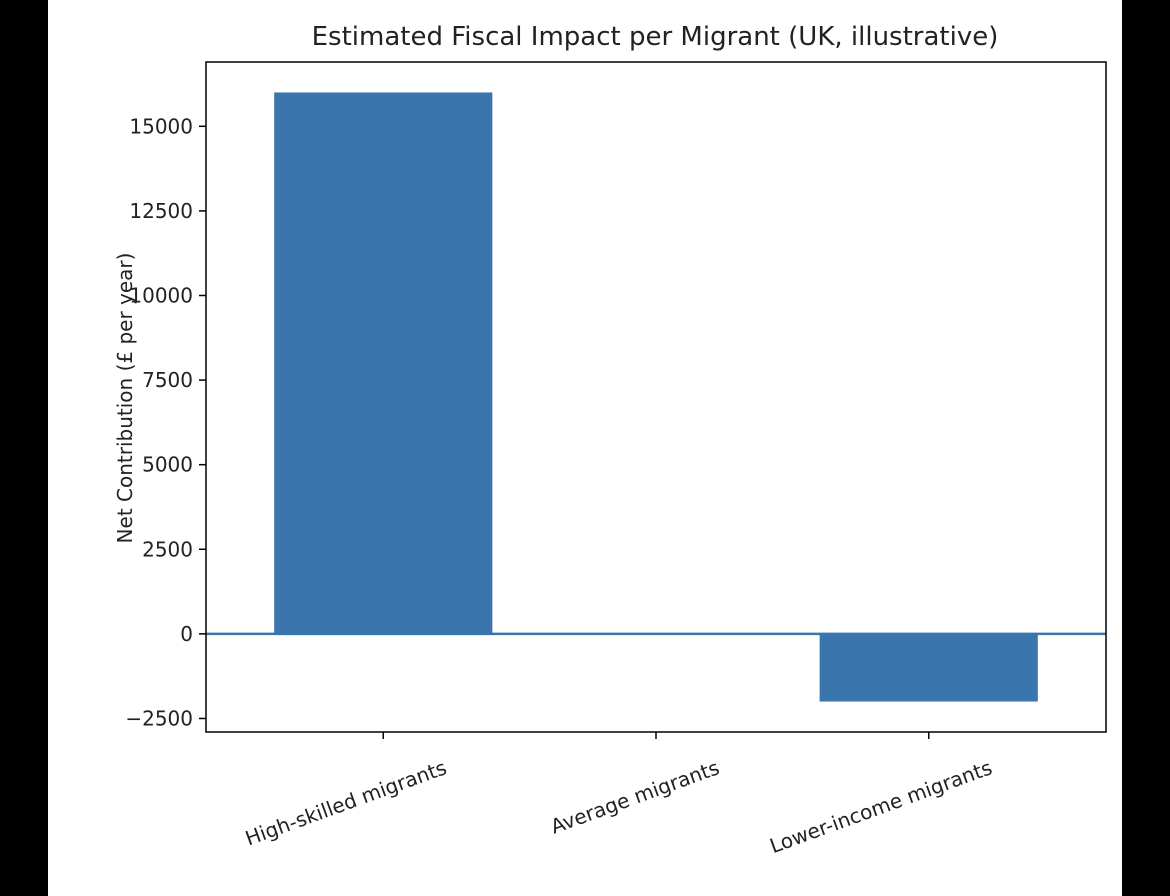 The height and width of the screenshot is (896, 1170). What do you see at coordinates (161, 126) in the screenshot?
I see `y-tick-label: 15000` at bounding box center [161, 126].